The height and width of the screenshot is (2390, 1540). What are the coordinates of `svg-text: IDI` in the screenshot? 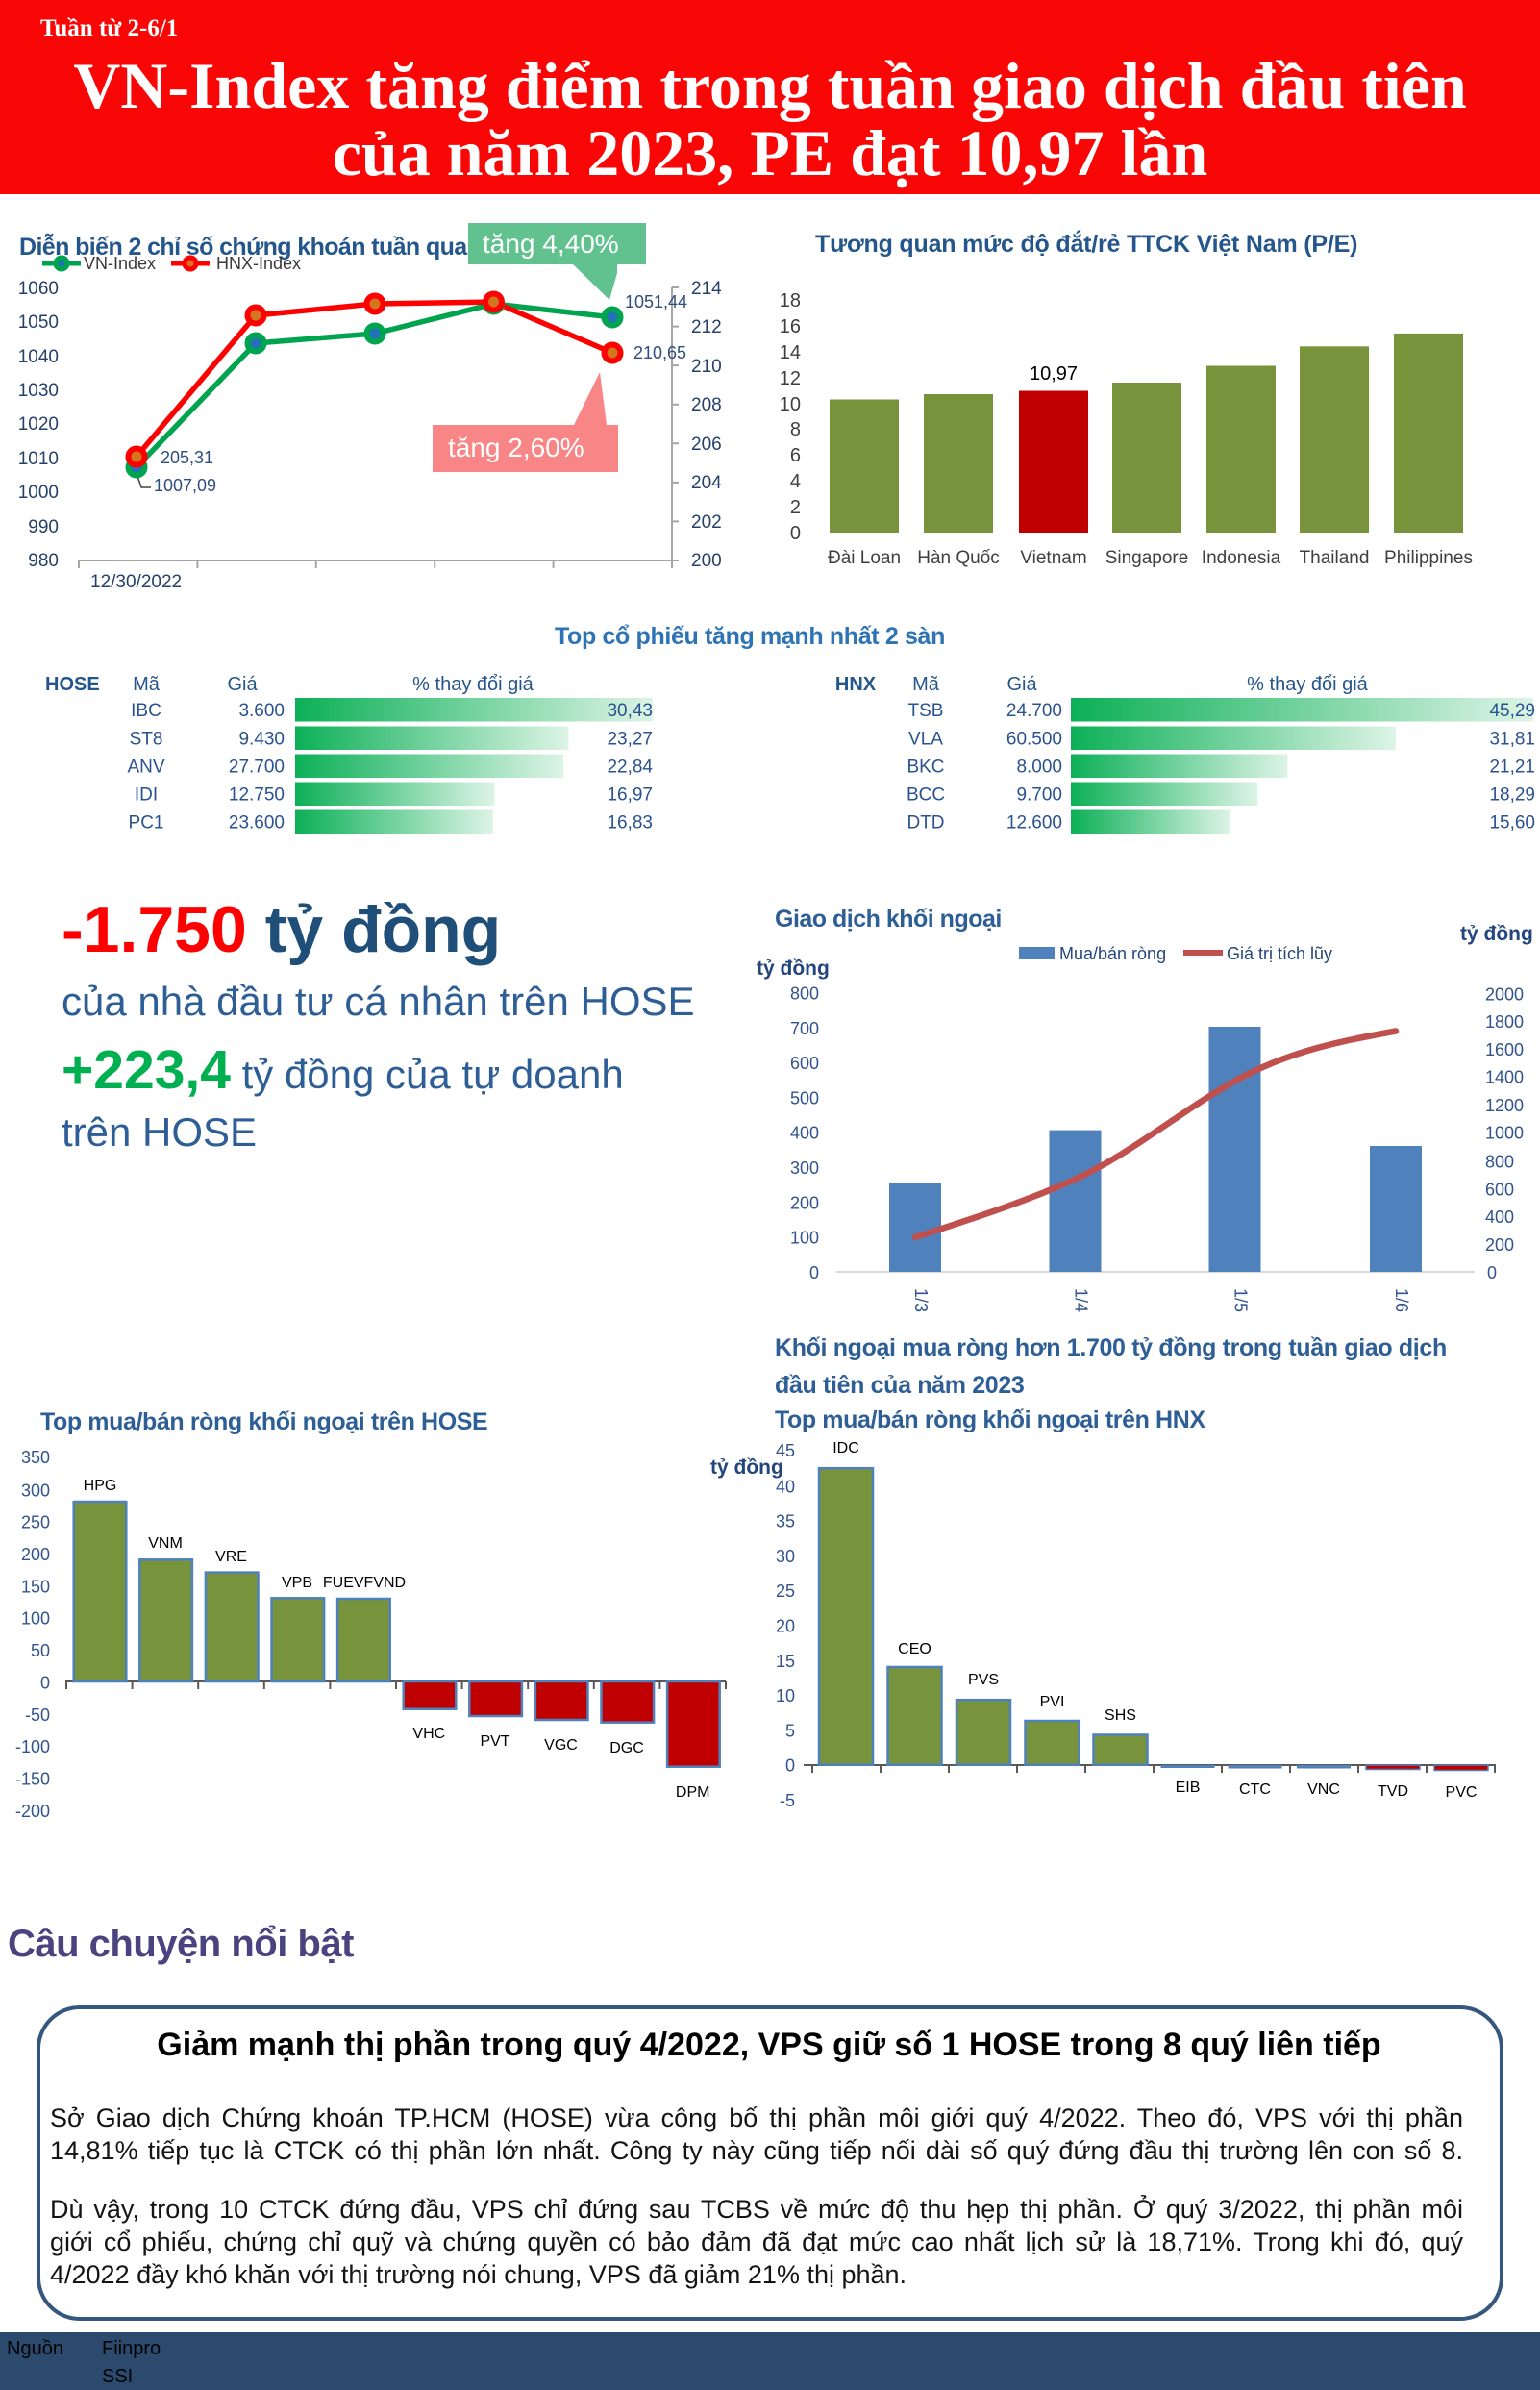 It's located at (146, 795).